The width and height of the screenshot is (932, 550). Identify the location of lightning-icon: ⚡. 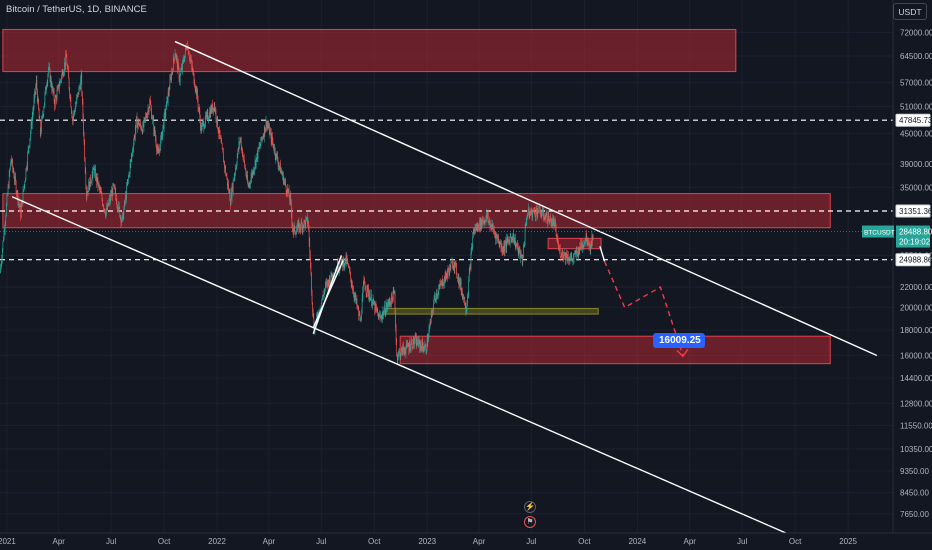
(530, 507).